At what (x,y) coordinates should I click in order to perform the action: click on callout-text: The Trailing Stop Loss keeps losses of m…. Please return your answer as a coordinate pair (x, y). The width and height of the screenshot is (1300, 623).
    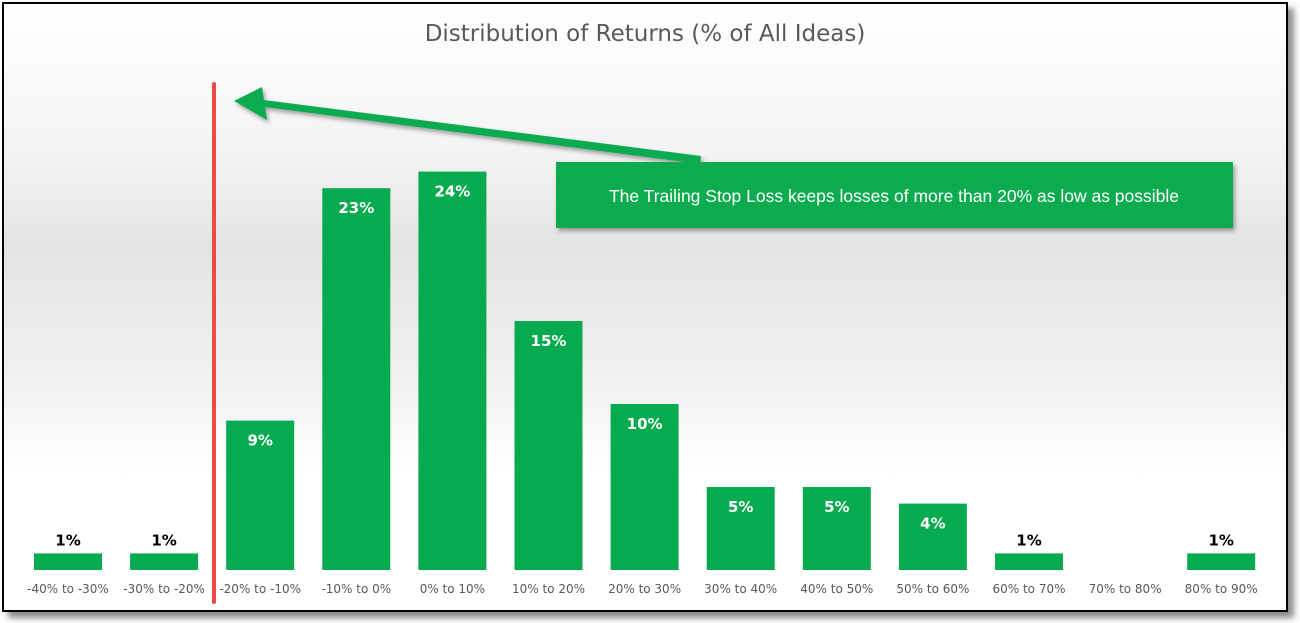
    Looking at the image, I should click on (894, 196).